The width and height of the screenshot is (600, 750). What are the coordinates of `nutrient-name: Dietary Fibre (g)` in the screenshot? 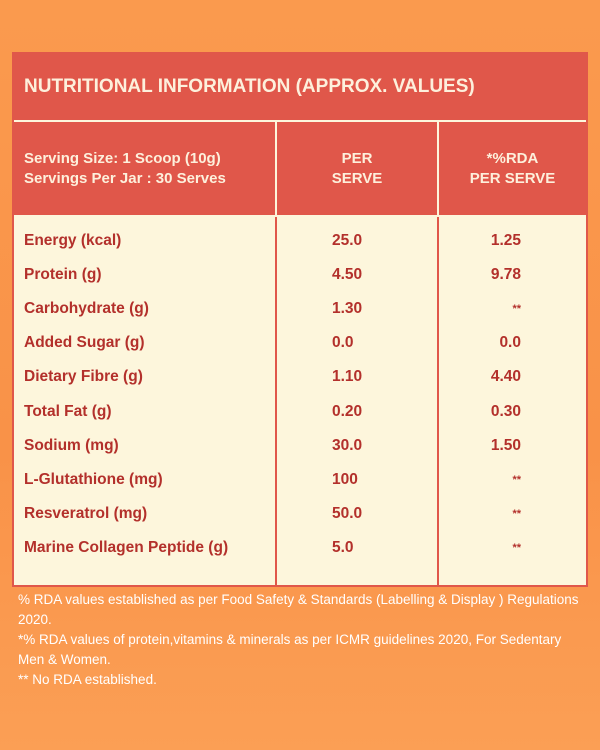 It's located at (83, 377).